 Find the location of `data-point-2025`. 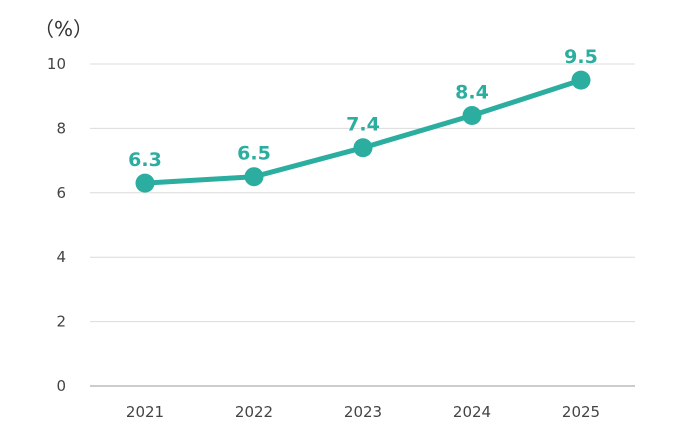

data-point-2025 is located at coordinates (581, 80).